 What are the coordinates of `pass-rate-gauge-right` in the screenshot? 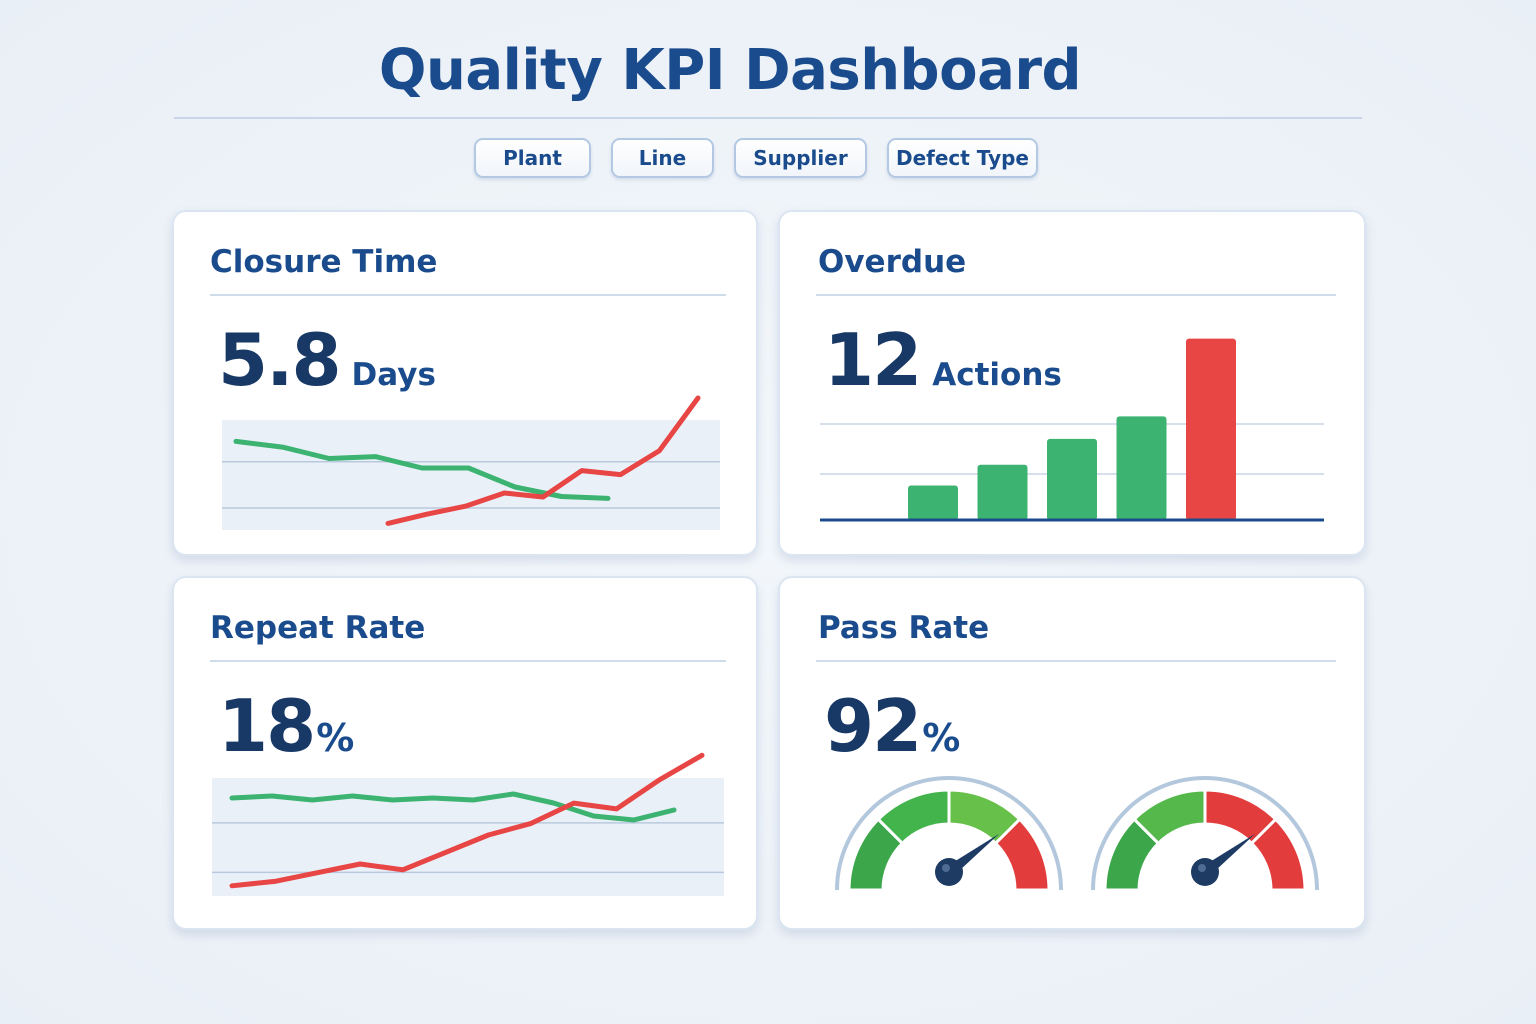 It's located at (1205, 834).